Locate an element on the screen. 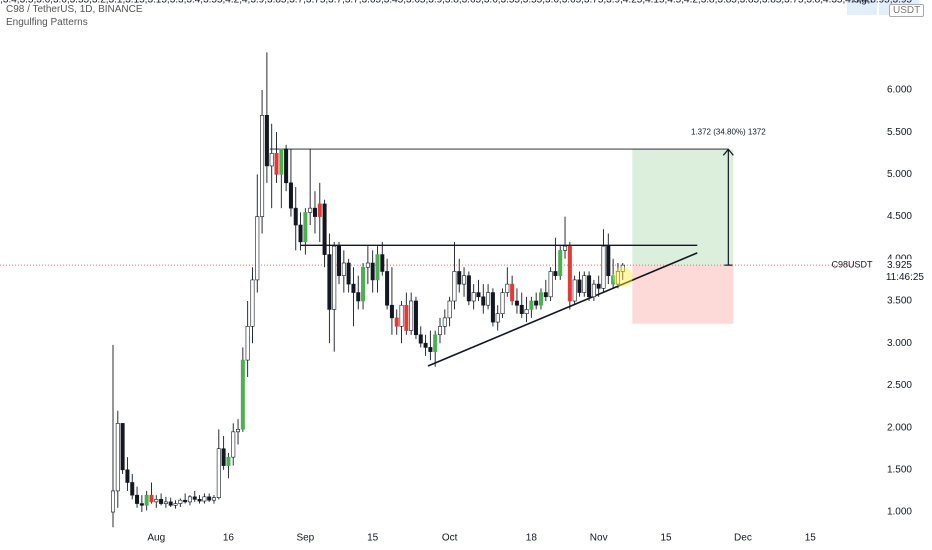 The image size is (932, 550). y-tick-label: 2.000 is located at coordinates (899, 427).